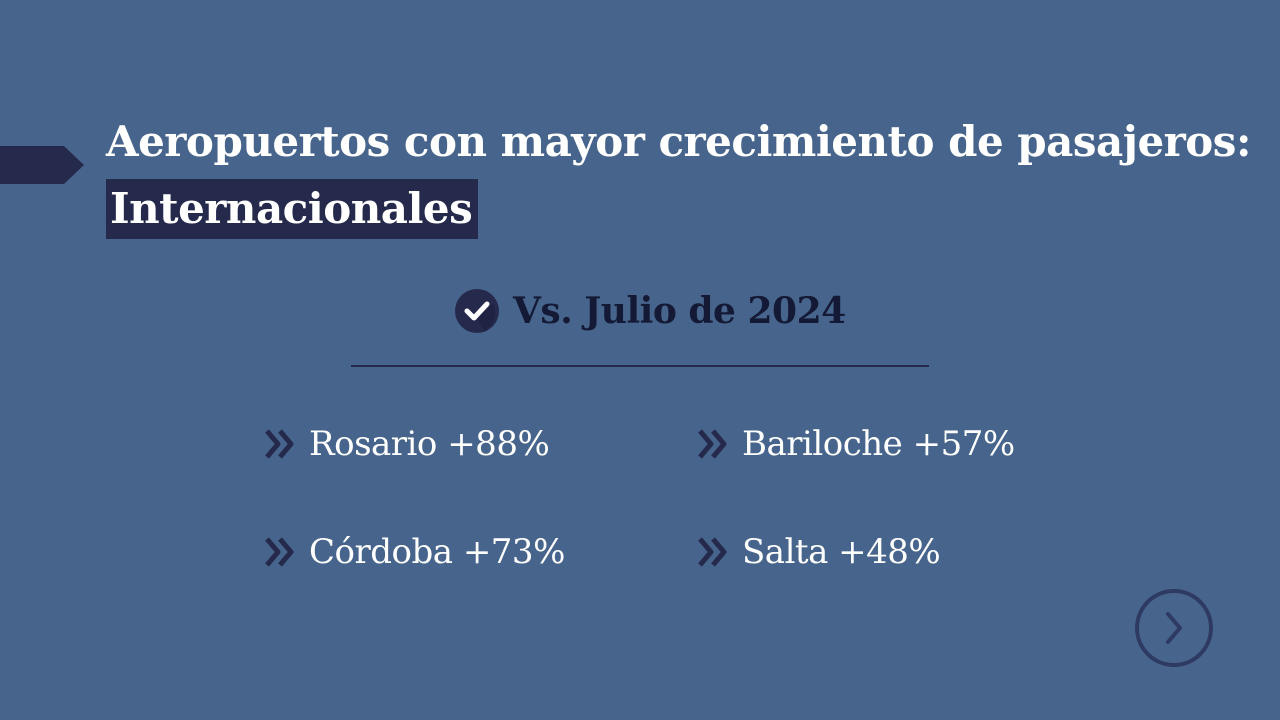  I want to click on list-item: Salta +48%, so click(818, 552).